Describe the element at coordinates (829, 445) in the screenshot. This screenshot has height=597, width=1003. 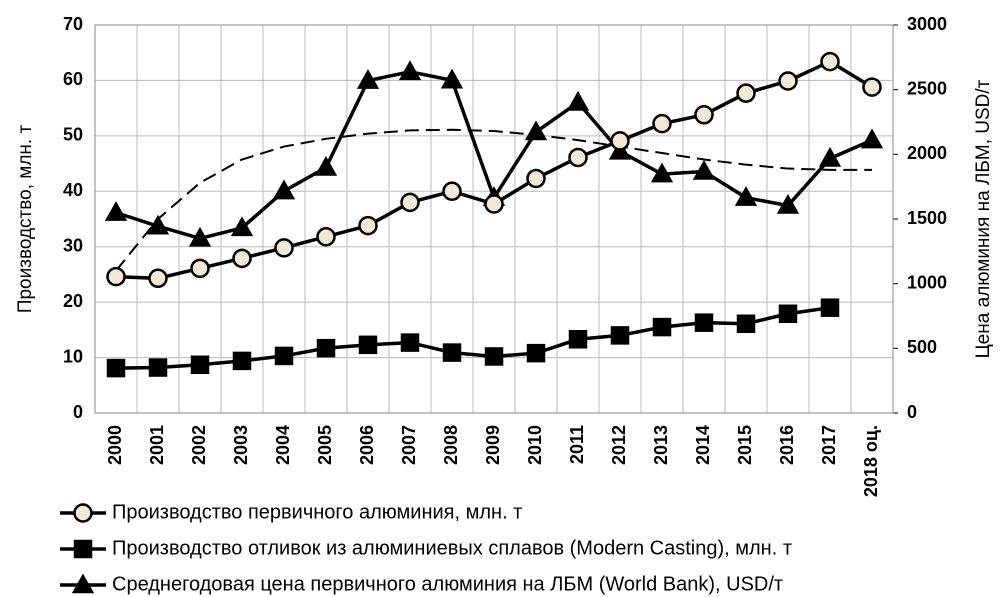
I see `x-tick-label: 2017` at that location.